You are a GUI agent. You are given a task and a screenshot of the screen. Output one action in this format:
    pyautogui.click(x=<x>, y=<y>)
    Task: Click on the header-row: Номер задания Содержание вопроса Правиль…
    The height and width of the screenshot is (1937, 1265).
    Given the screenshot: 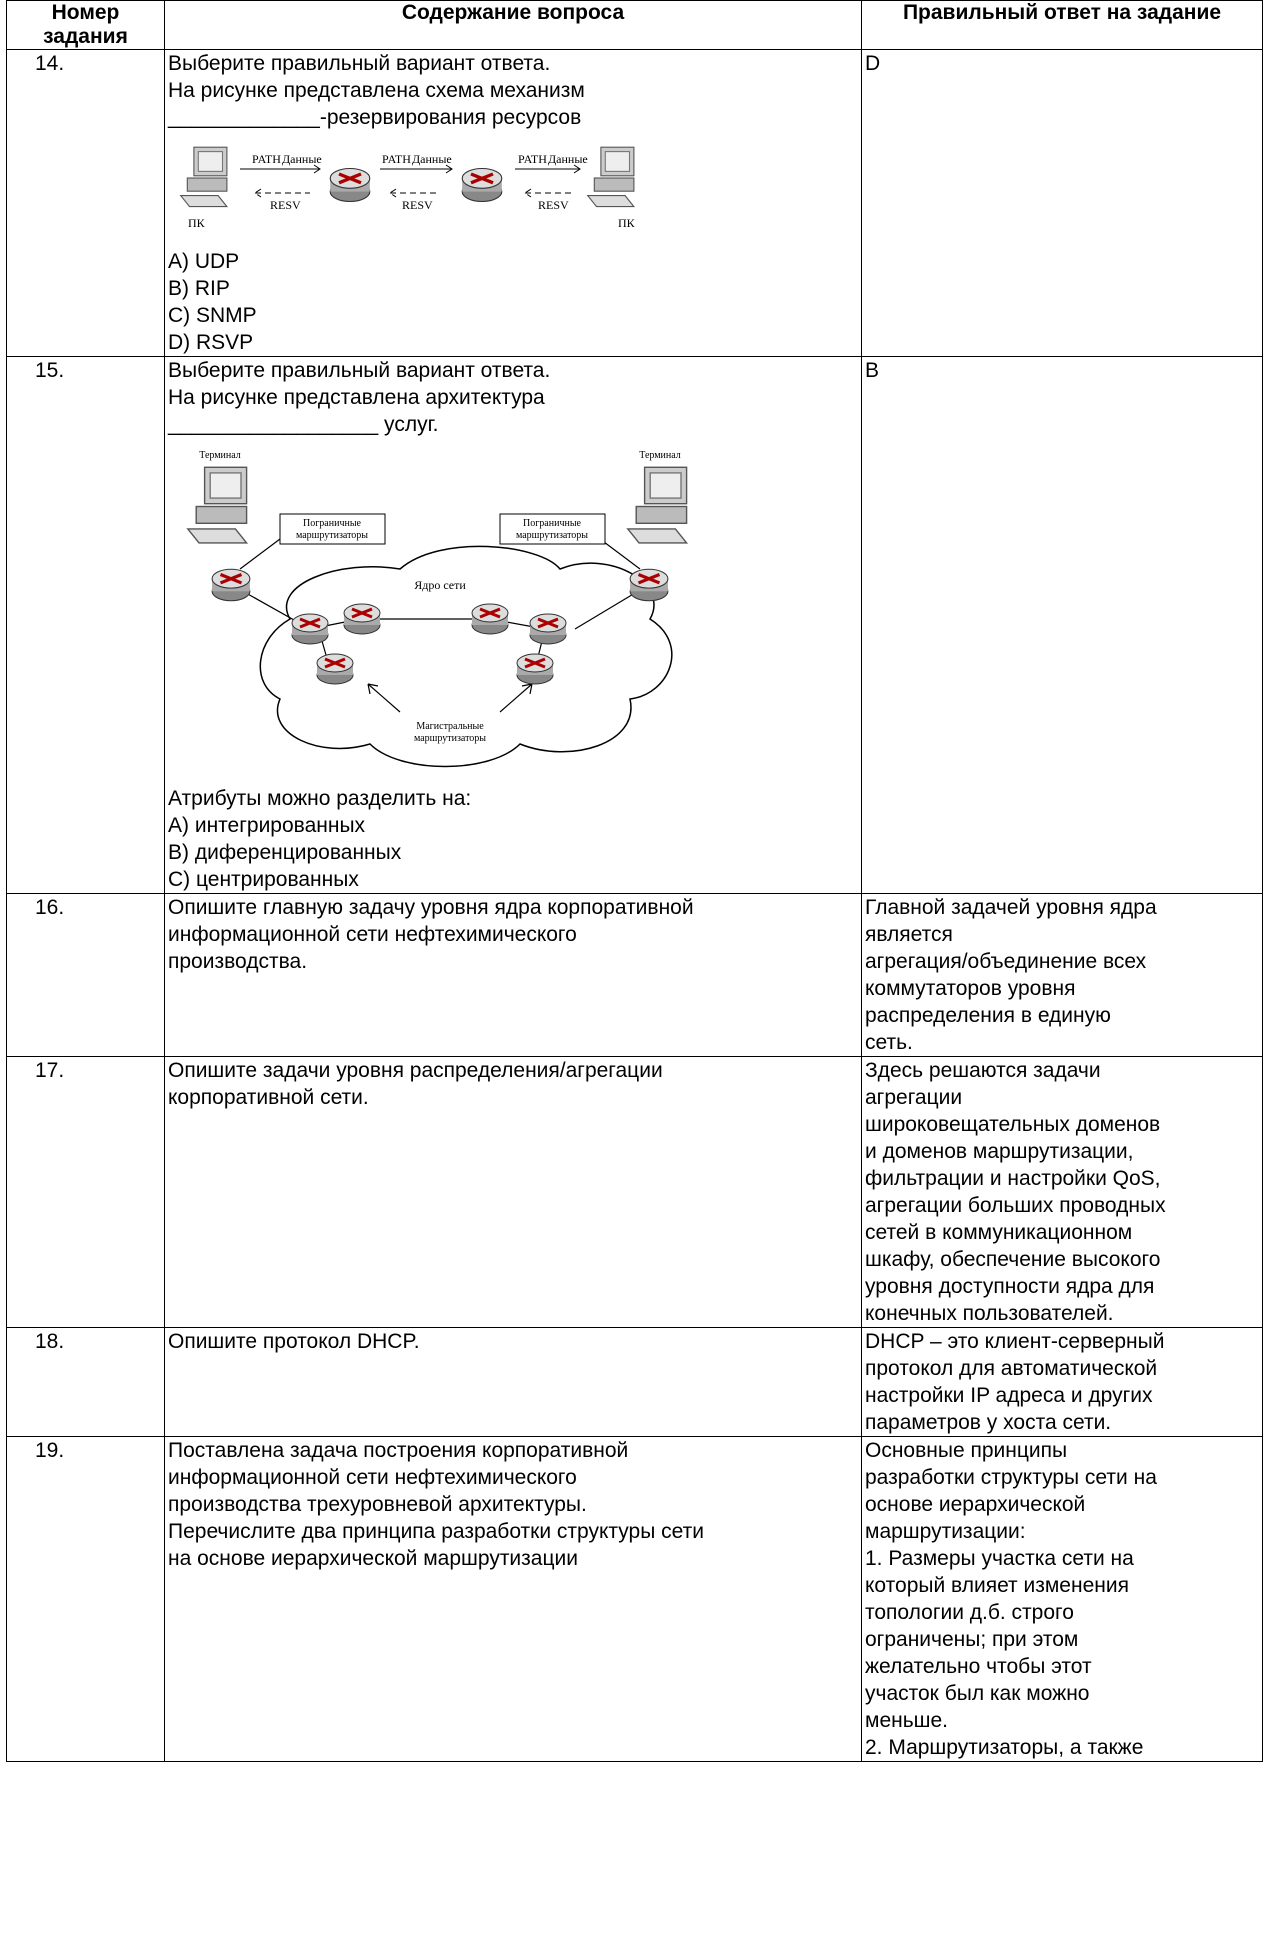 What is the action you would take?
    pyautogui.click(x=634, y=25)
    